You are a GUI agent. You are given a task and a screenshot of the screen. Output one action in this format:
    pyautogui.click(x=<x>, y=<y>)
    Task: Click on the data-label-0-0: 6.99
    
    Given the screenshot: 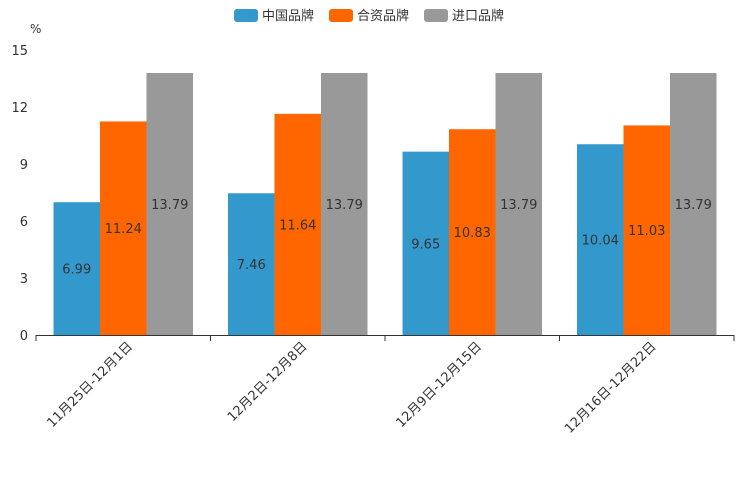 What is the action you would take?
    pyautogui.click(x=76, y=270)
    